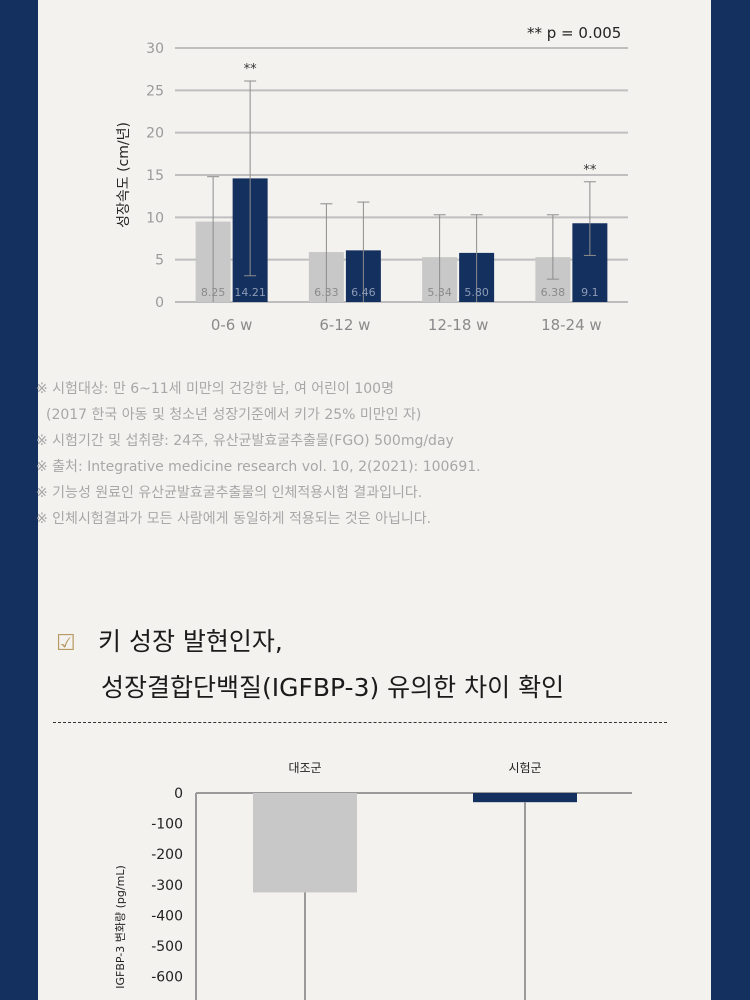  I want to click on y-tick-label: 10, so click(155, 218).